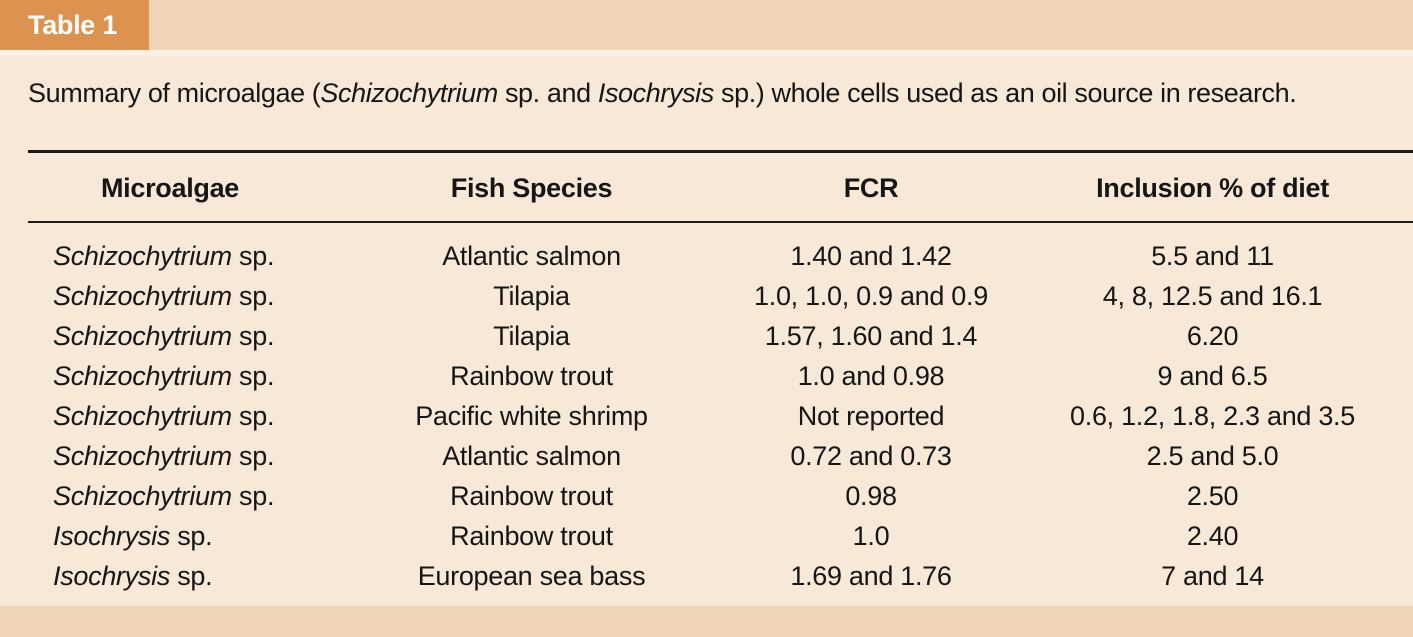 The height and width of the screenshot is (637, 1413). I want to click on cell-fish-species: European sea bass, so click(531, 576).